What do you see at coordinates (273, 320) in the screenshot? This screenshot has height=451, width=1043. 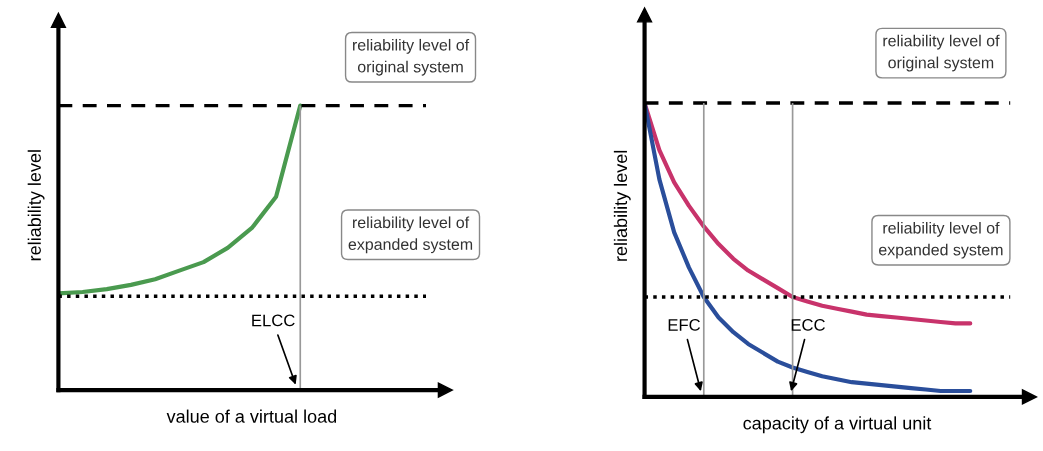 I see `annotation: ELCC` at bounding box center [273, 320].